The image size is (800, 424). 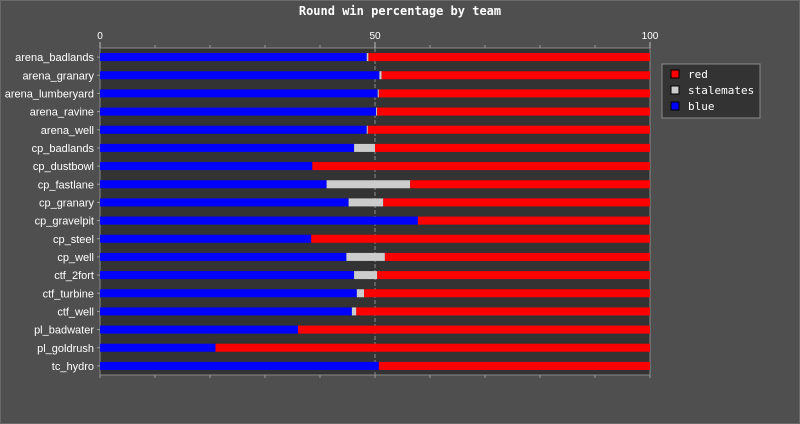 I want to click on category-label: arena_well, so click(x=67, y=131).